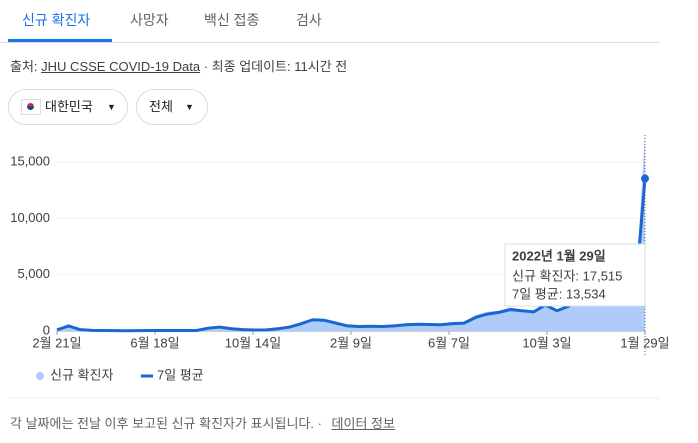 This screenshot has width=698, height=443. I want to click on tab: 사망자, so click(149, 20).